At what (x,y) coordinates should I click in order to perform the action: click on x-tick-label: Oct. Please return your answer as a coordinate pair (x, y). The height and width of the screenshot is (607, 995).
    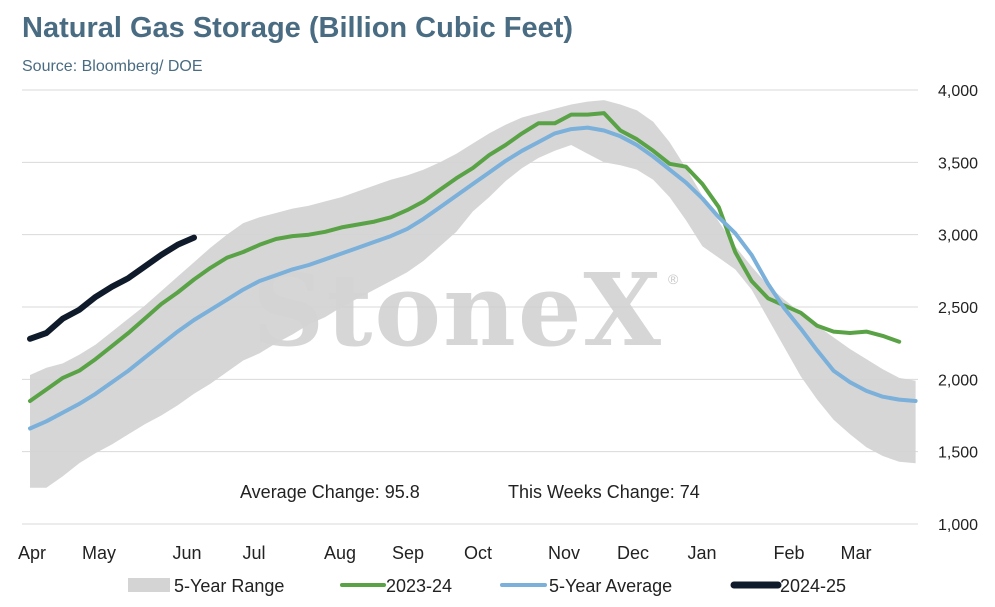
    Looking at the image, I should click on (478, 553).